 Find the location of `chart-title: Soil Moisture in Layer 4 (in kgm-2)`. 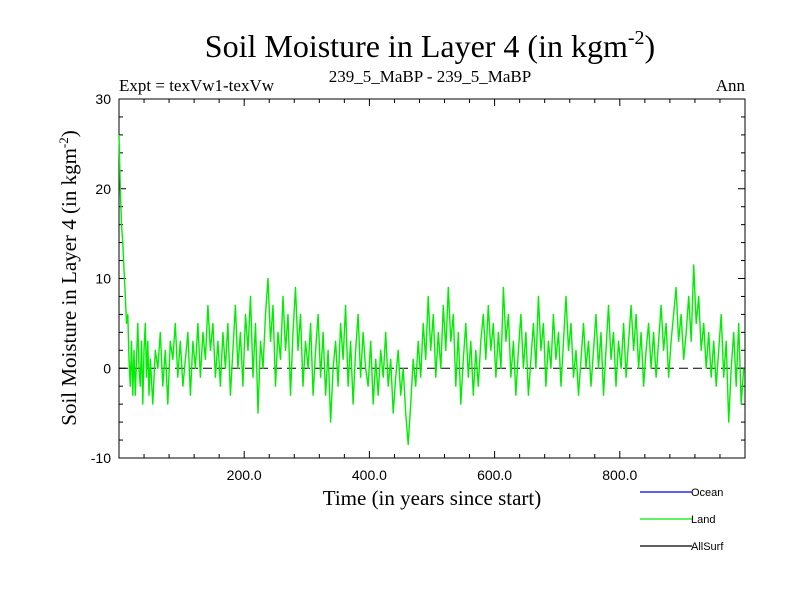

chart-title: Soil Moisture in Layer 4 (in kgm-2) is located at coordinates (430, 45).